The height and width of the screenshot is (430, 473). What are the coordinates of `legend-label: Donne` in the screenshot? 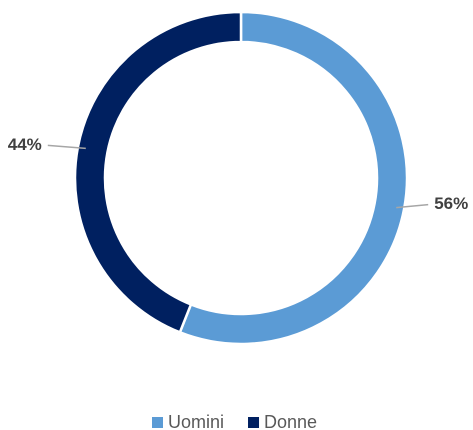 It's located at (290, 421).